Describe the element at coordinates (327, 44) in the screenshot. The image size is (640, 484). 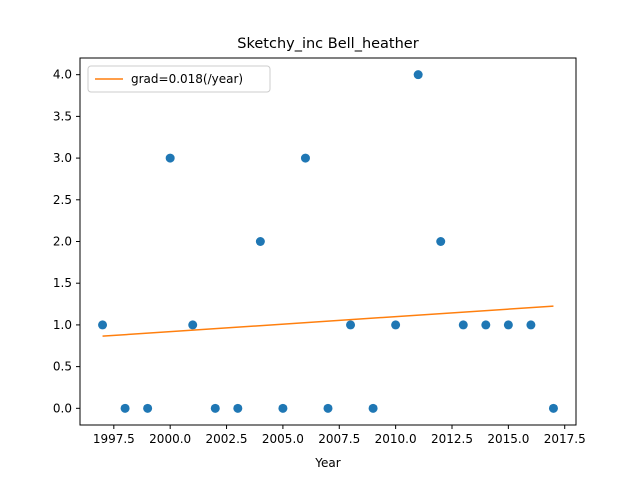
I see `chart-title: Sketchy_inc Bell_heather` at that location.